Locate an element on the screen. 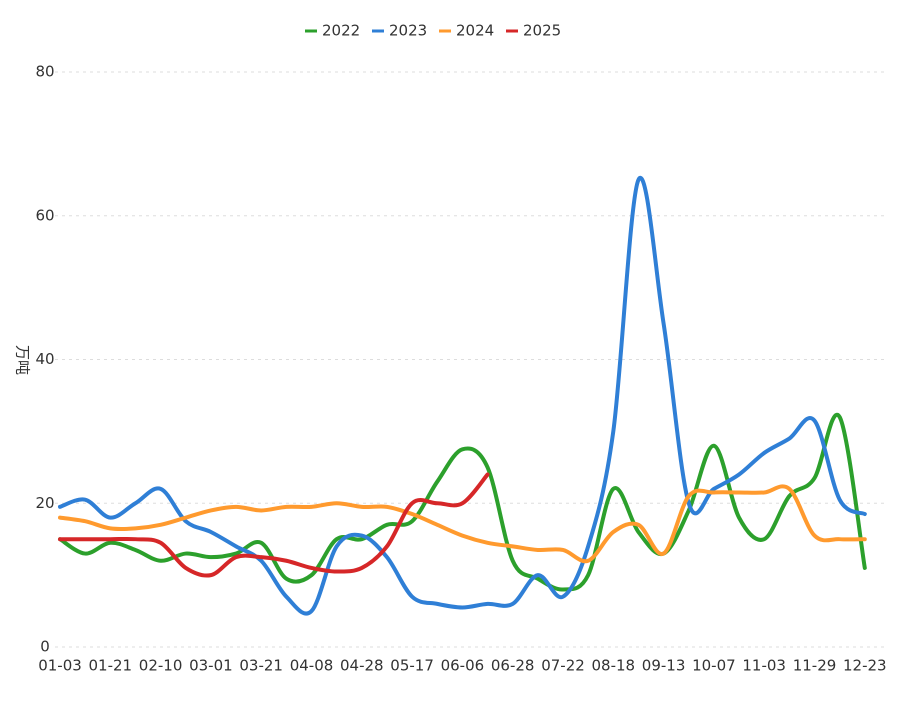  x-tick-label: 07-22 is located at coordinates (563, 666).